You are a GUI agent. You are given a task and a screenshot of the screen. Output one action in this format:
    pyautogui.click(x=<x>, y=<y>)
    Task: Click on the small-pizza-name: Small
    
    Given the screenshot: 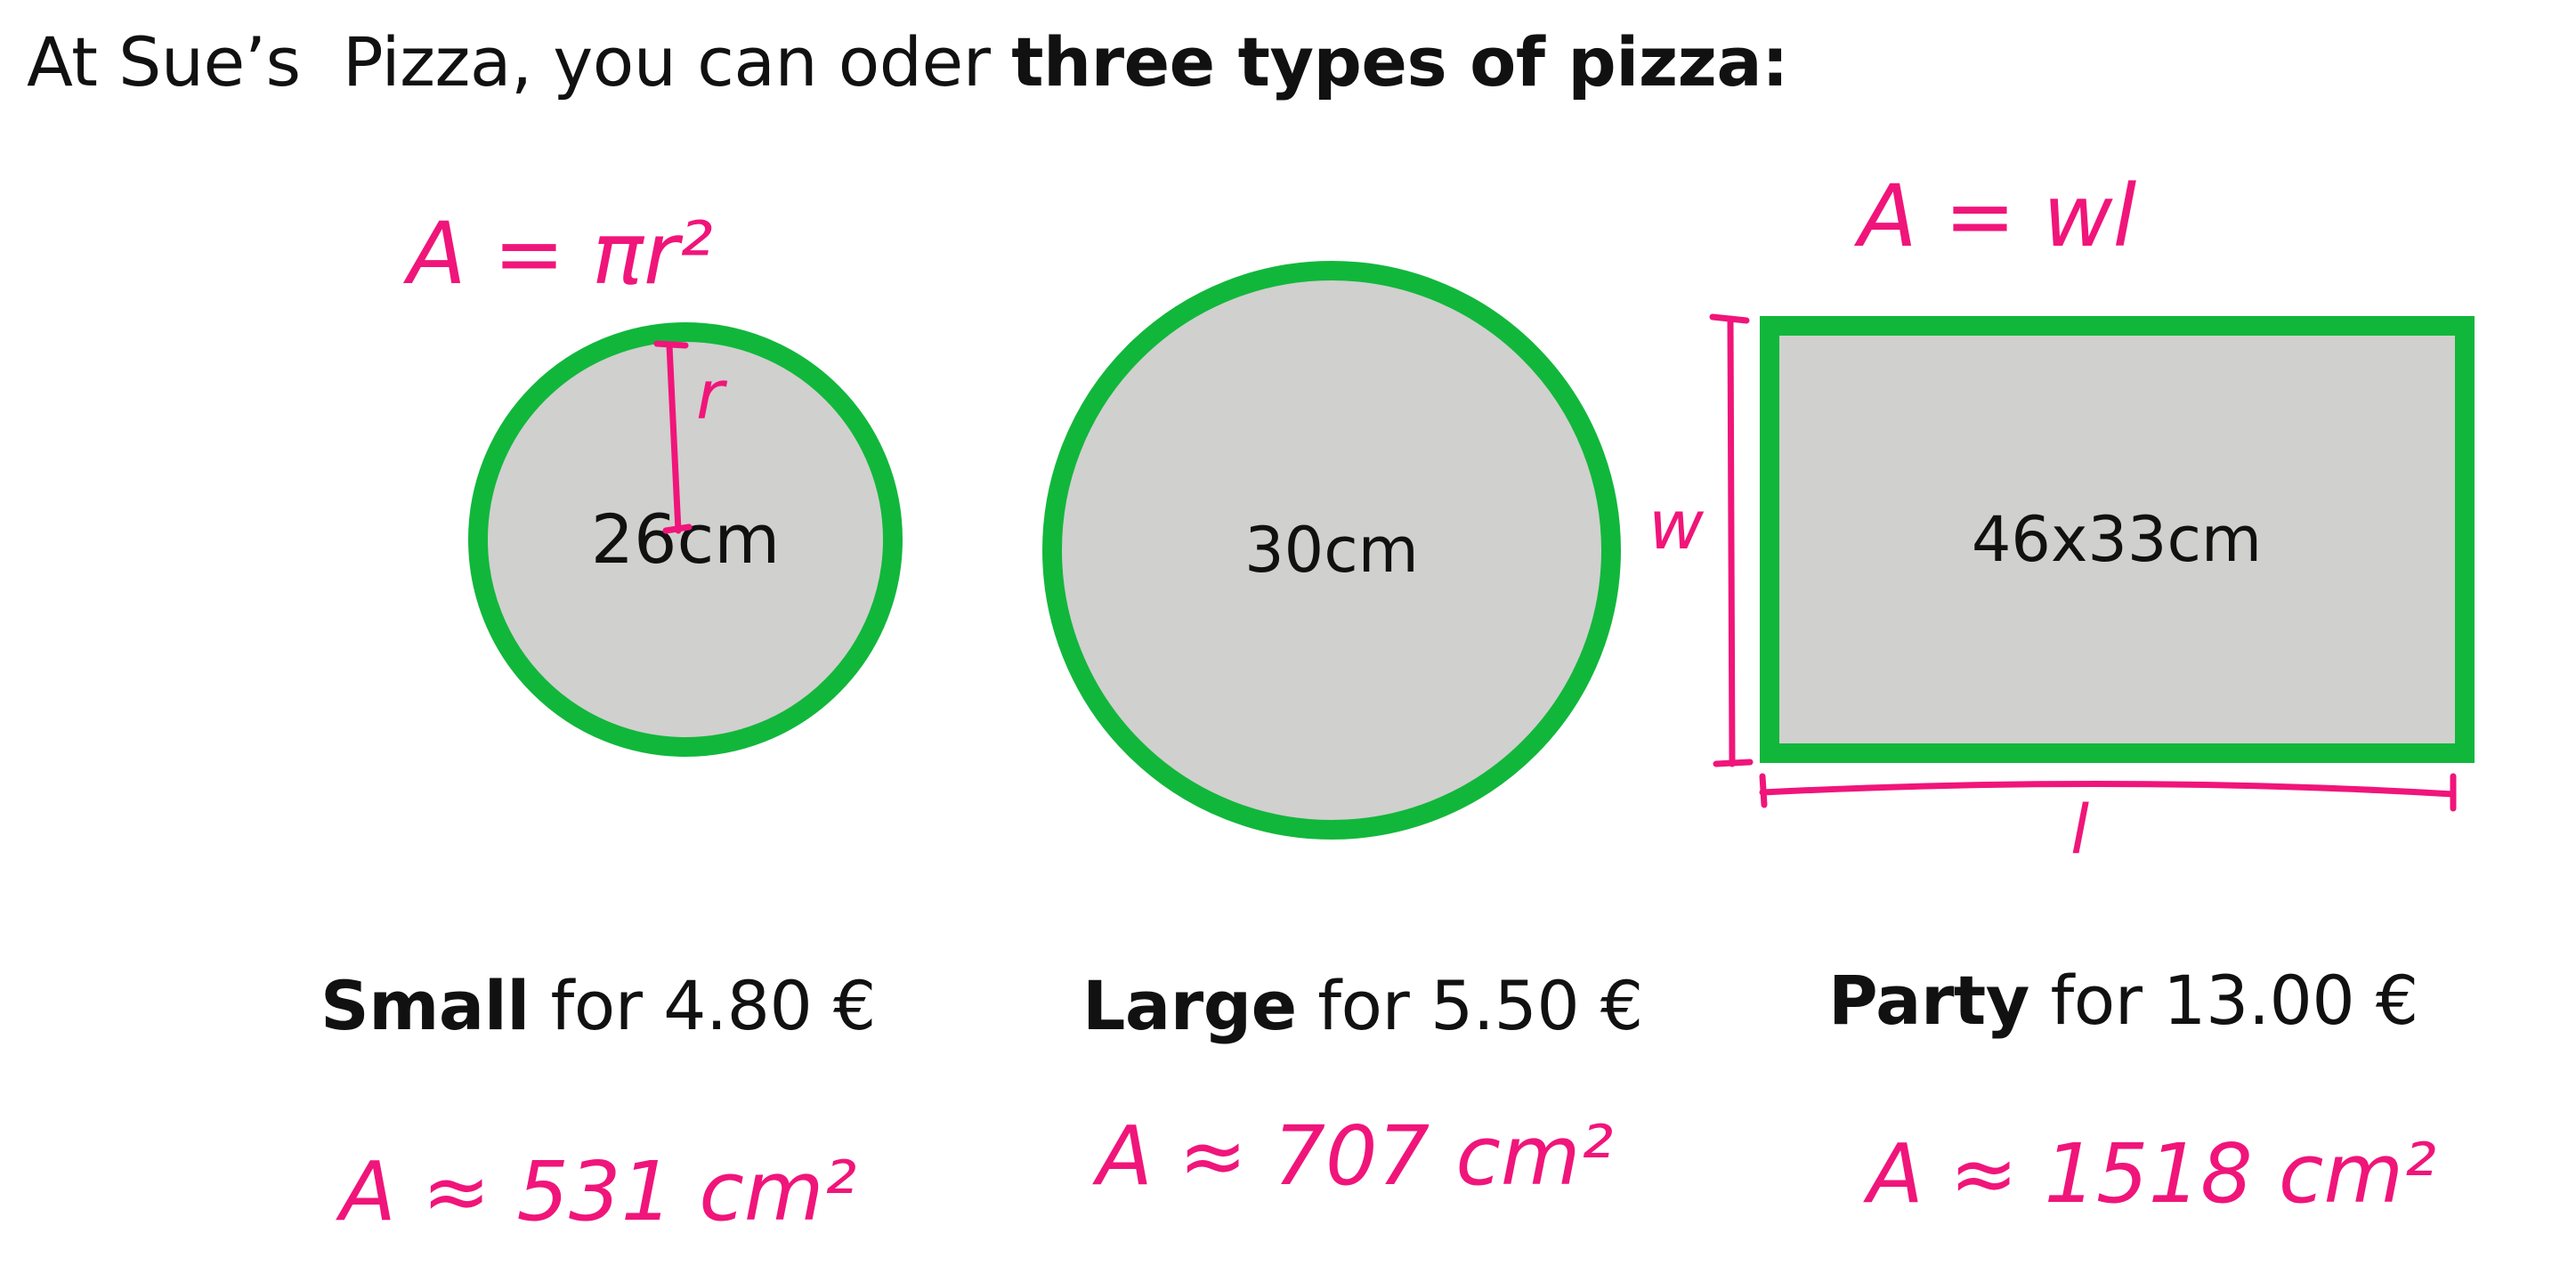 What is the action you would take?
    pyautogui.click(x=425, y=1005)
    